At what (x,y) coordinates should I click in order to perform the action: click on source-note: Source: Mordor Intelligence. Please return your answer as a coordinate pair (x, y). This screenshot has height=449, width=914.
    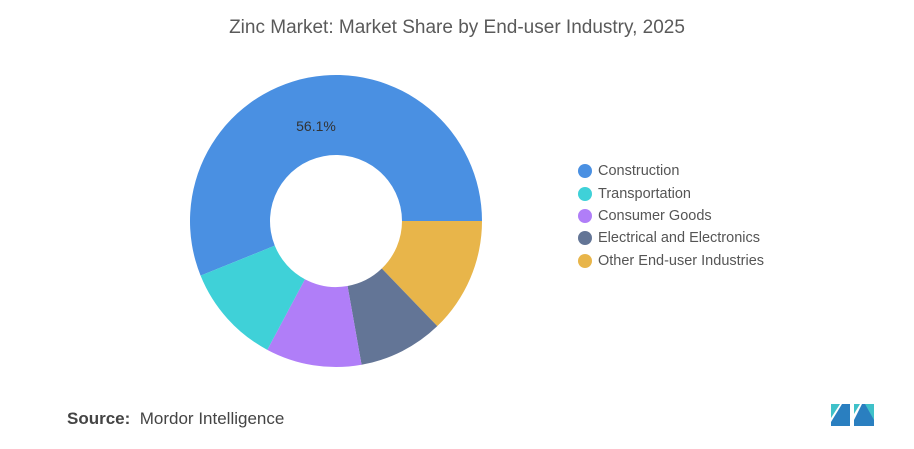
    Looking at the image, I should click on (175, 419).